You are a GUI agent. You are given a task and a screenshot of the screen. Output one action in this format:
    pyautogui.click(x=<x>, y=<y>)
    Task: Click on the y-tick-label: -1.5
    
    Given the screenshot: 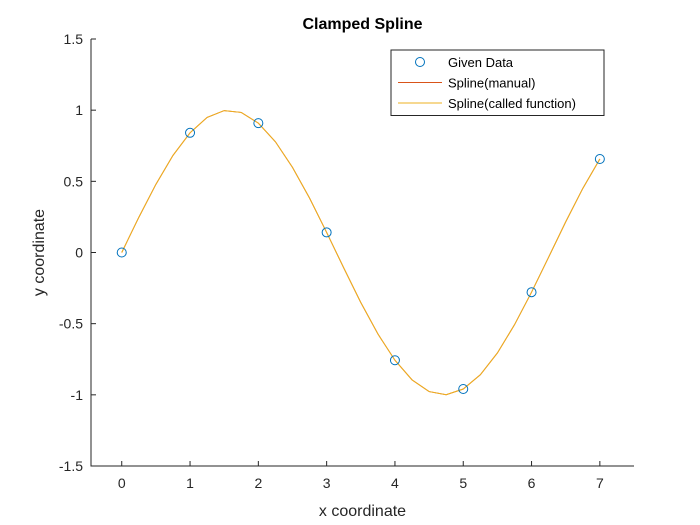 What is the action you would take?
    pyautogui.click(x=71, y=466)
    